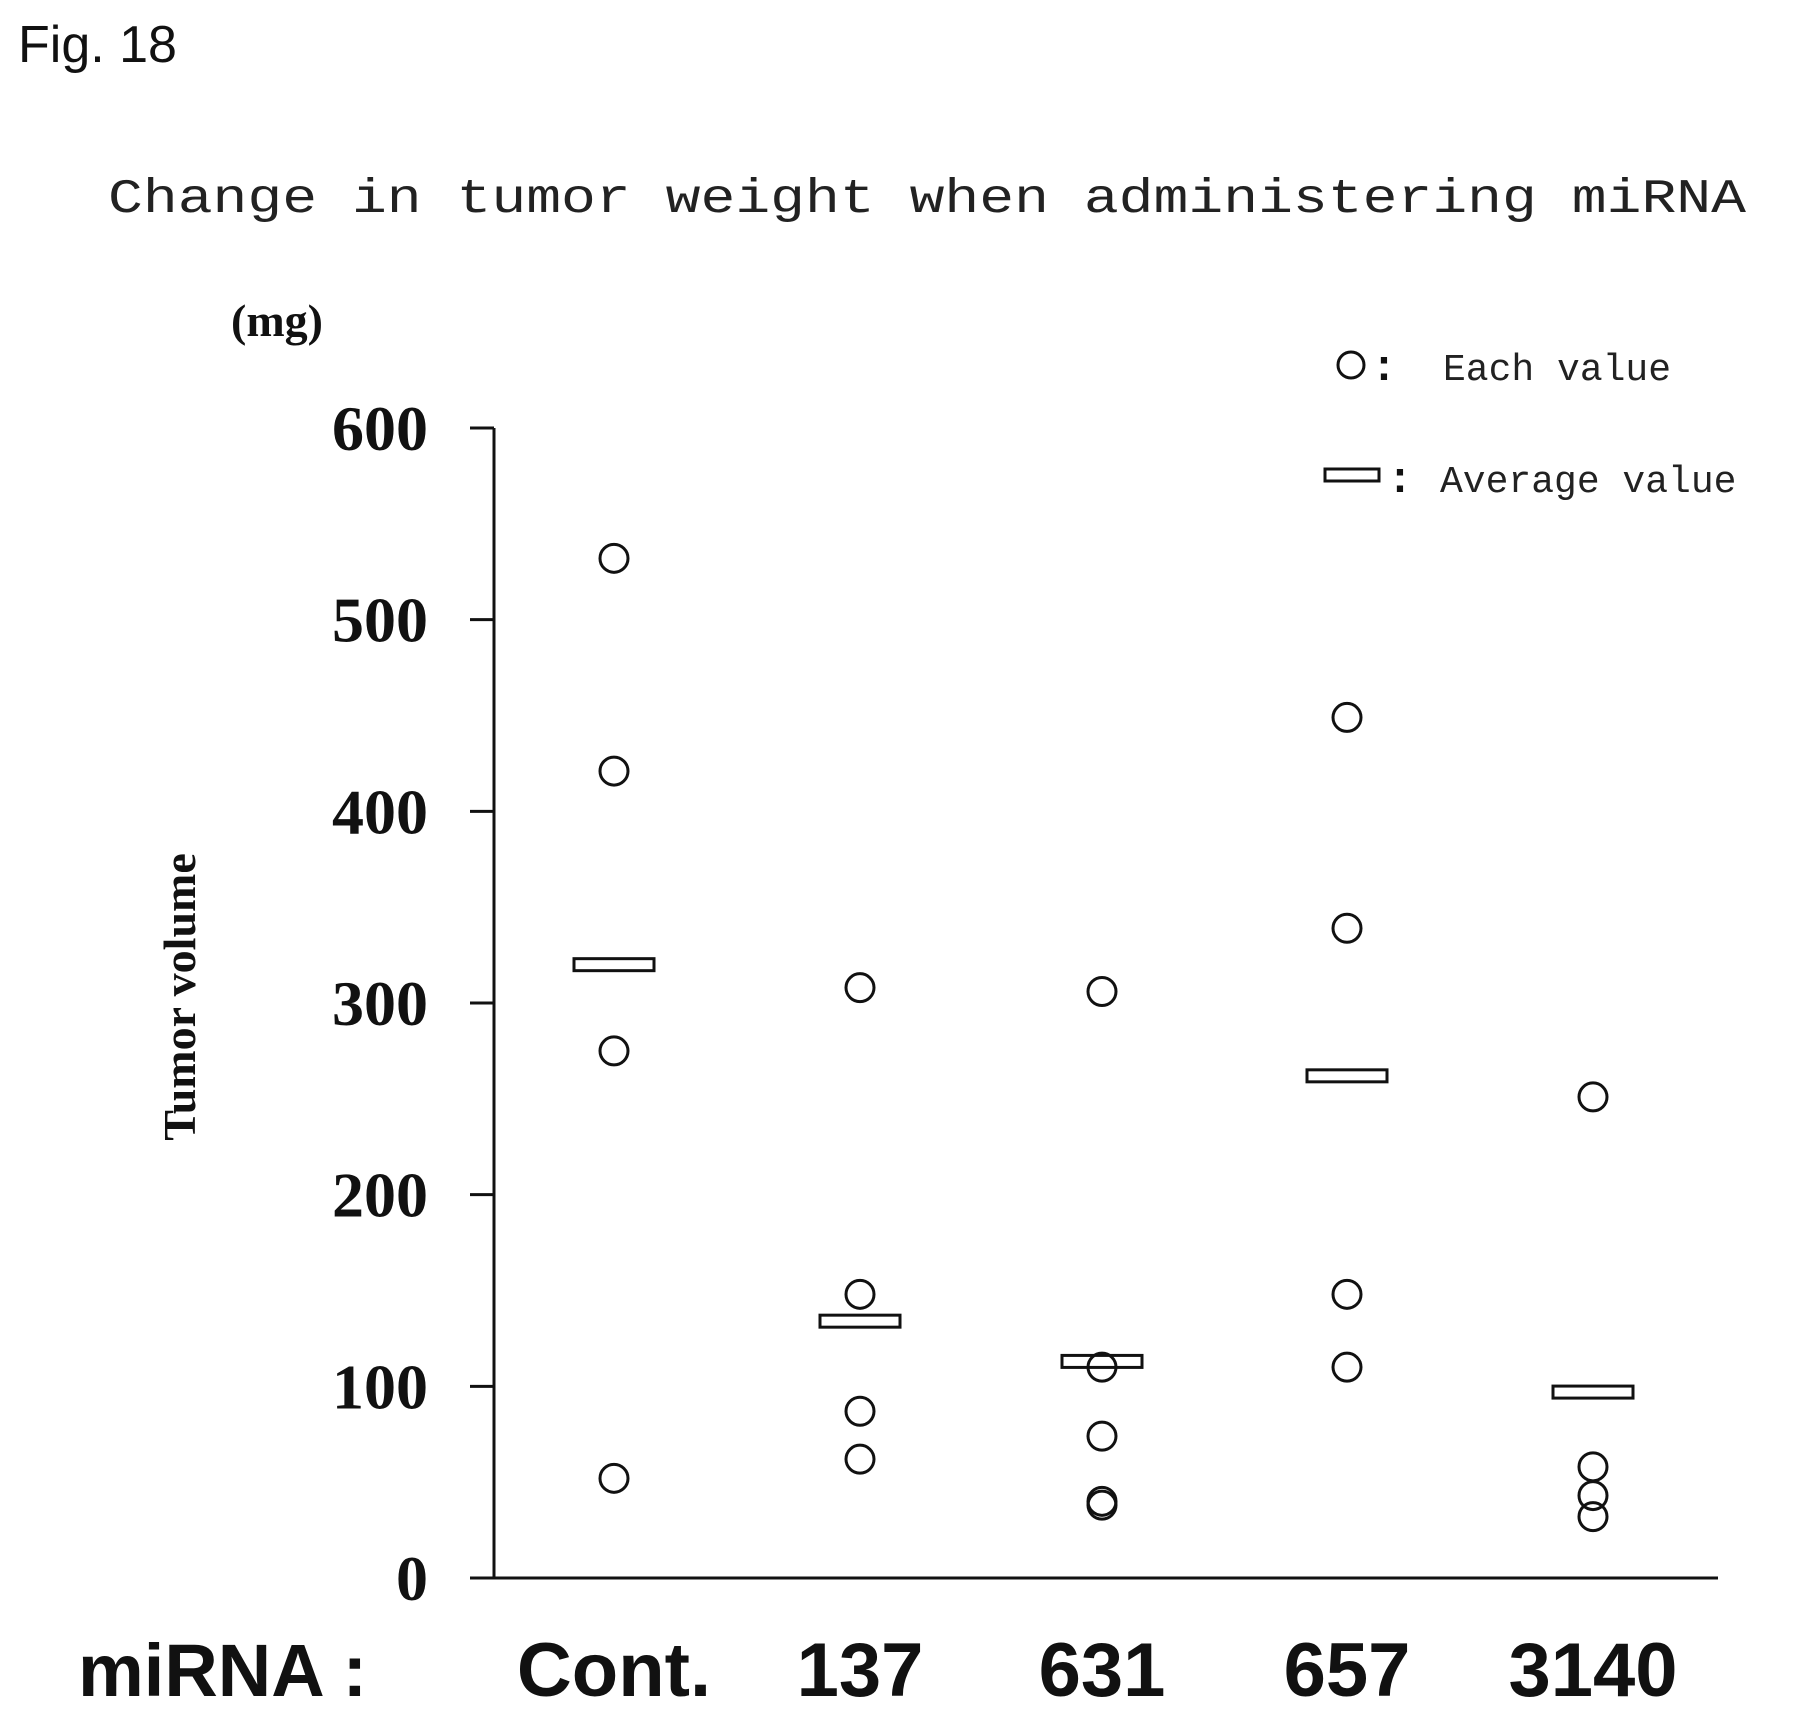  Describe the element at coordinates (1347, 1669) in the screenshot. I see `x-tick-label: 657` at that location.